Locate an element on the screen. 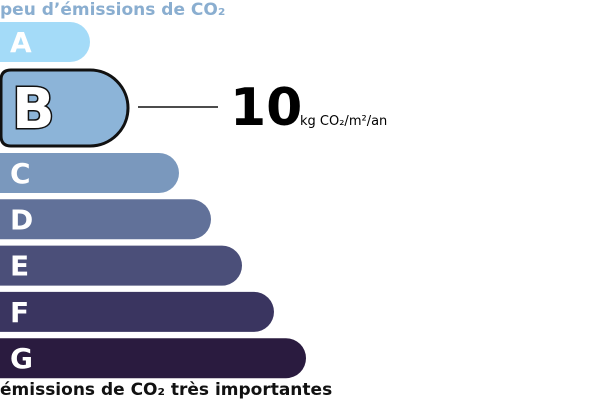 Image resolution: width=600 pixels, height=401 pixels. bottom-label: émissions de CO₂ très importantes is located at coordinates (166, 390).